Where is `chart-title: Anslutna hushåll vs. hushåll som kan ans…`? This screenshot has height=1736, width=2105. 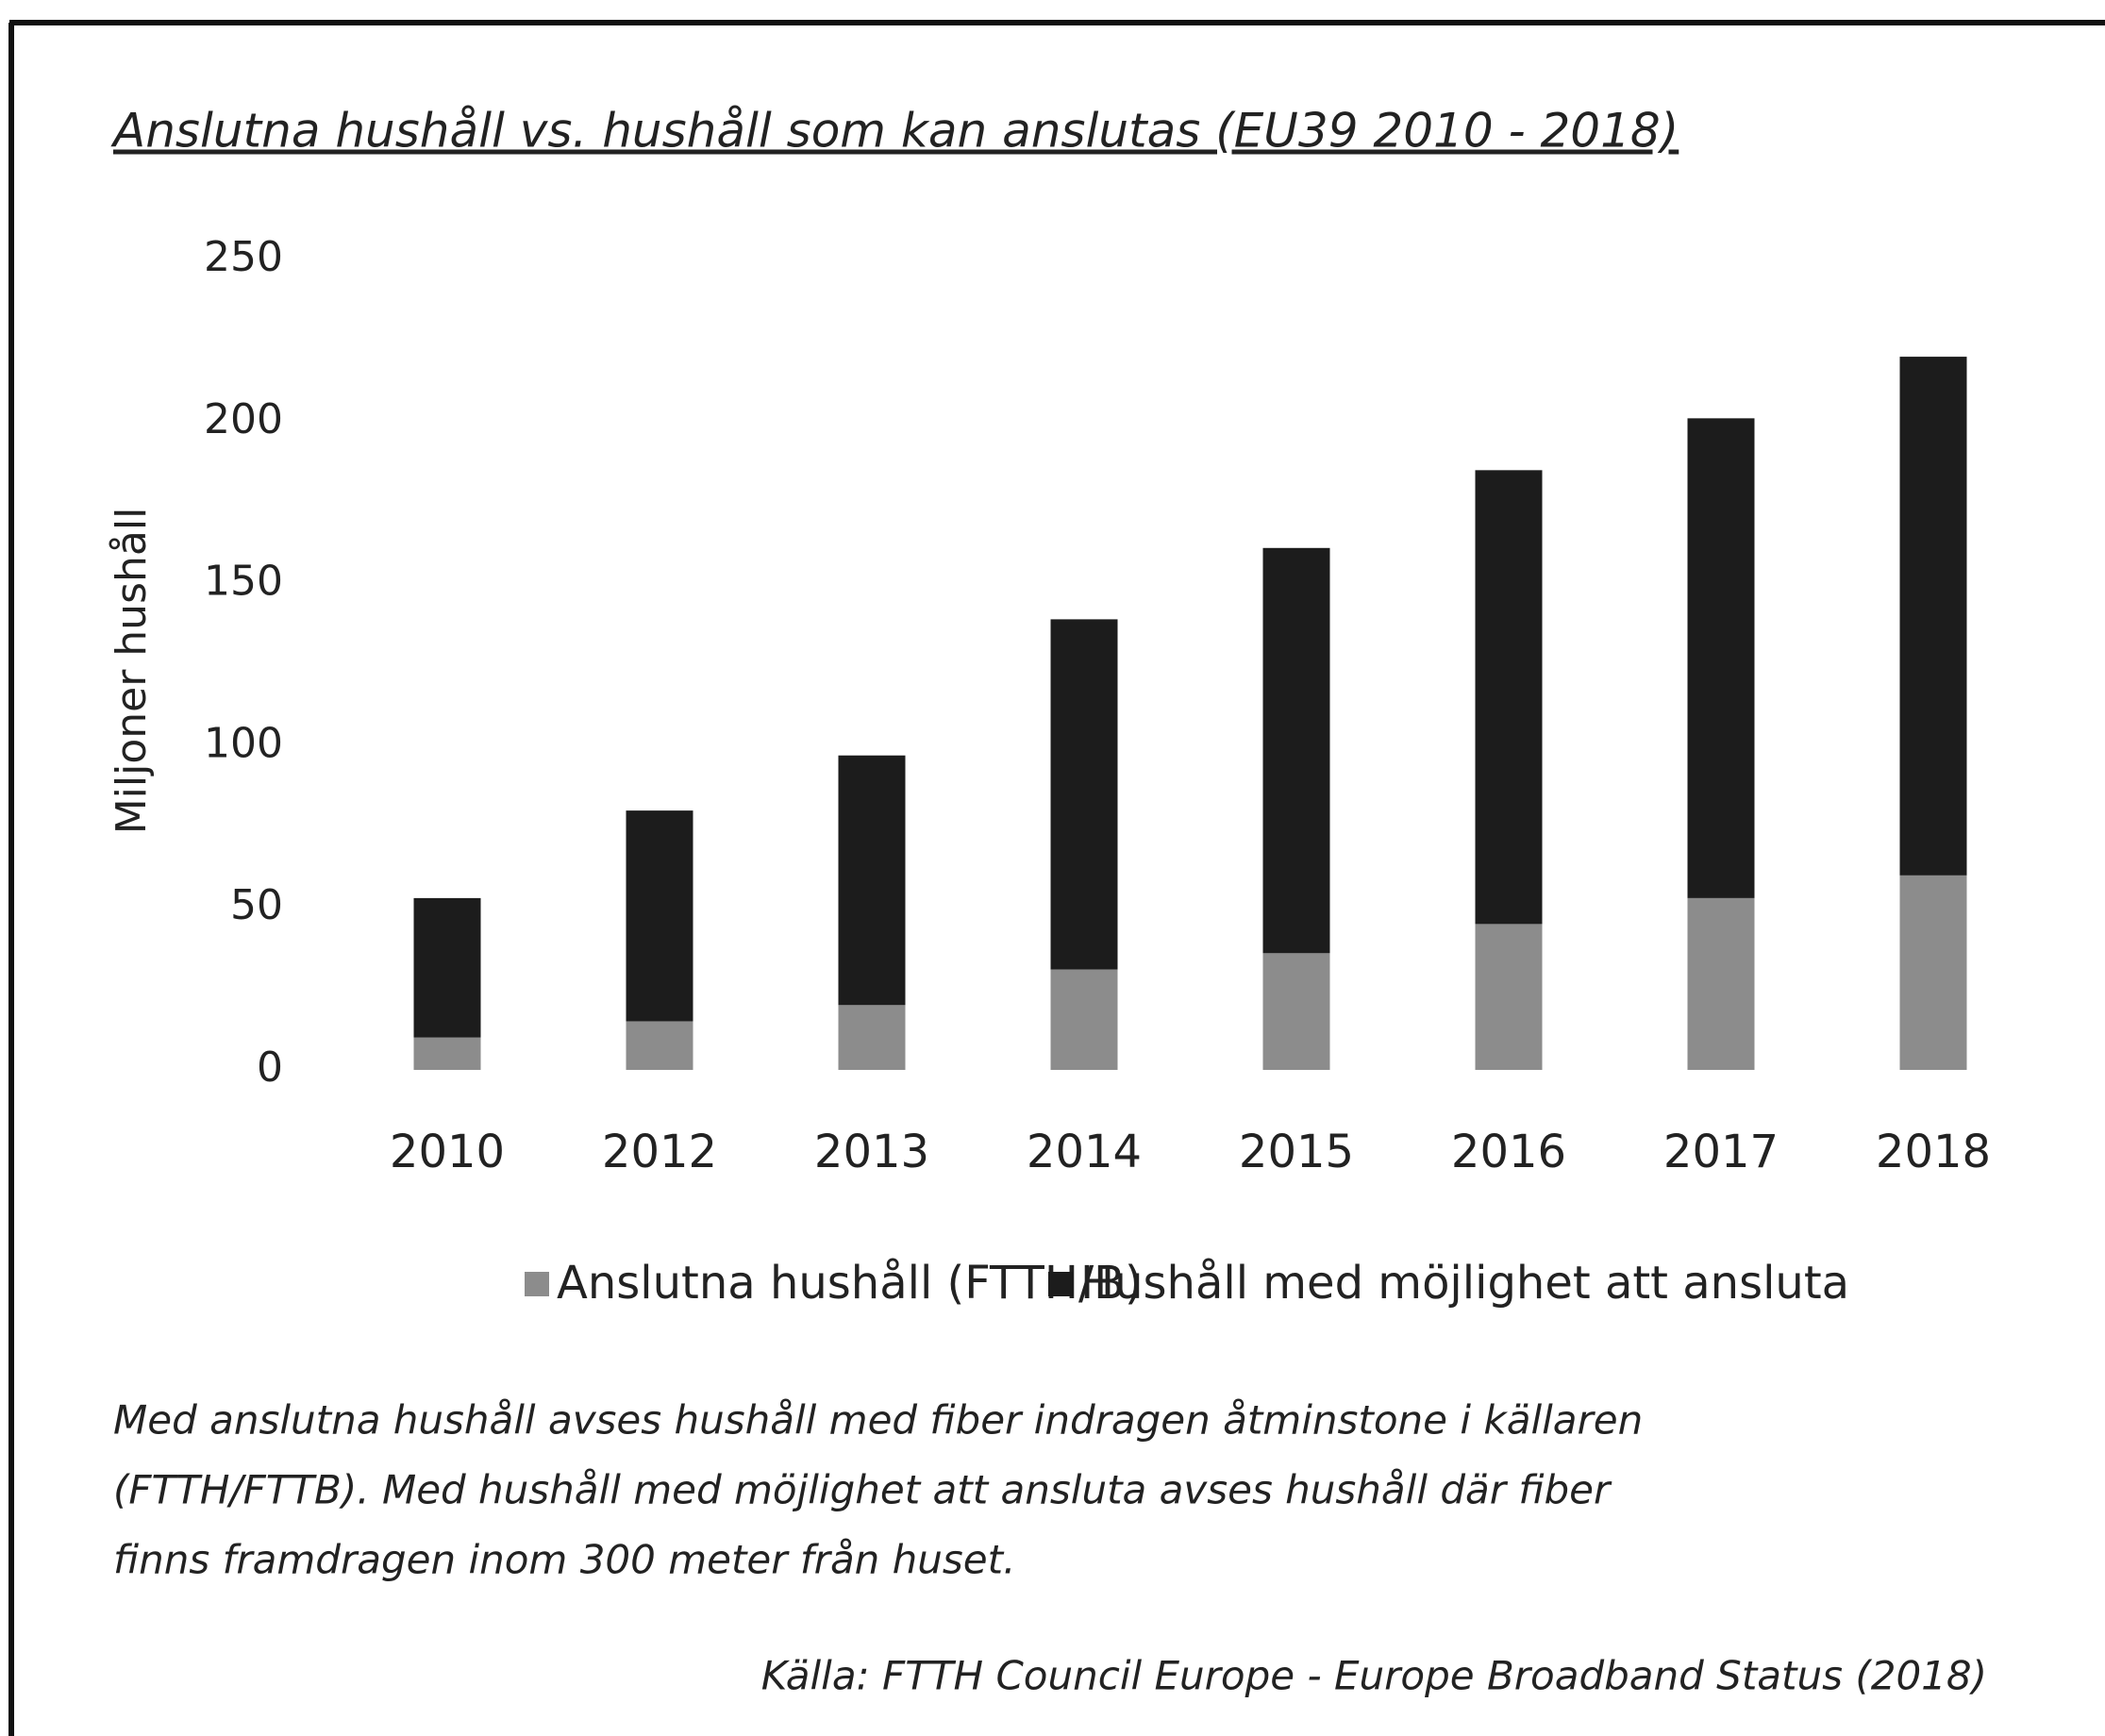
chart-title: Anslutna hushåll vs. hushåll som kan ans… is located at coordinates (894, 132).